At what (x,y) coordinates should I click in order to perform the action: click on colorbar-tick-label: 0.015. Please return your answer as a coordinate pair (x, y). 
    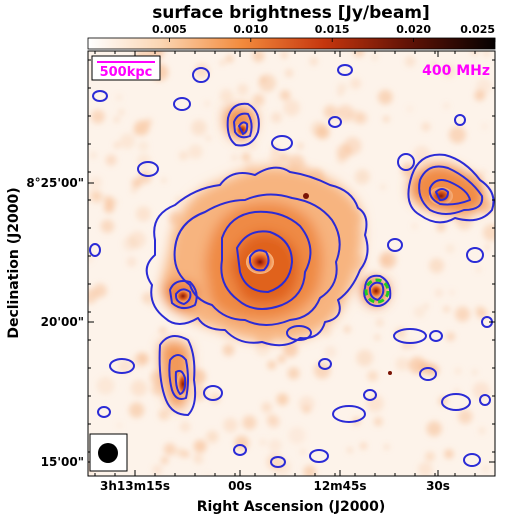
    Looking at the image, I should click on (332, 29).